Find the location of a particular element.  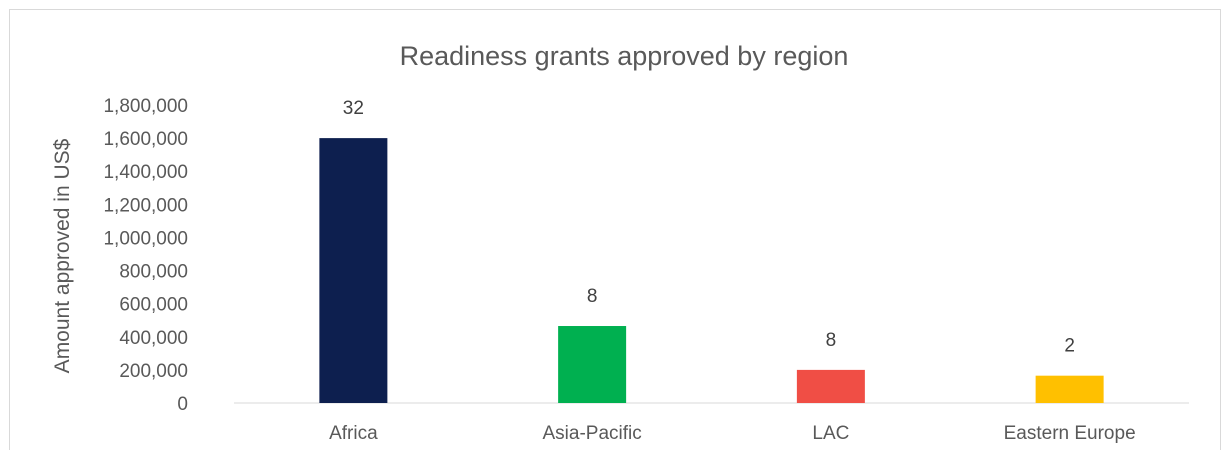

y-axis-label: Amount approved in US$ is located at coordinates (62, 255).